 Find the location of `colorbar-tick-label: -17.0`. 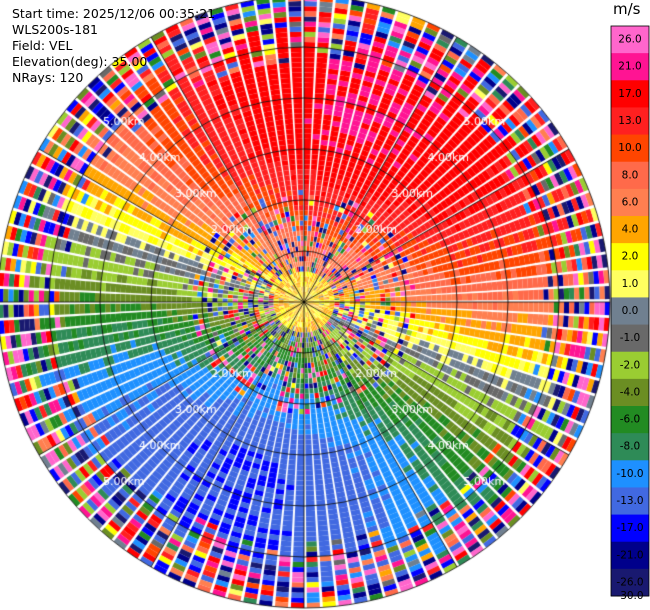

colorbar-tick-label: -17.0 is located at coordinates (629, 528).